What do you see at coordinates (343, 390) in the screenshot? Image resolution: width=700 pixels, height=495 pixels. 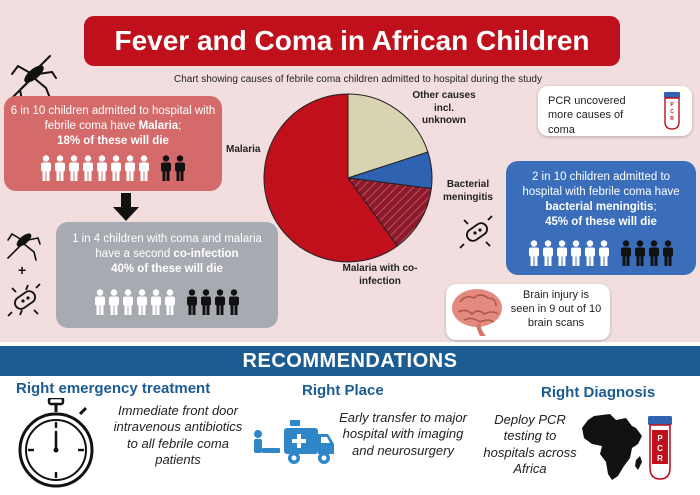 I see `rec-heading-place: Right Place` at bounding box center [343, 390].